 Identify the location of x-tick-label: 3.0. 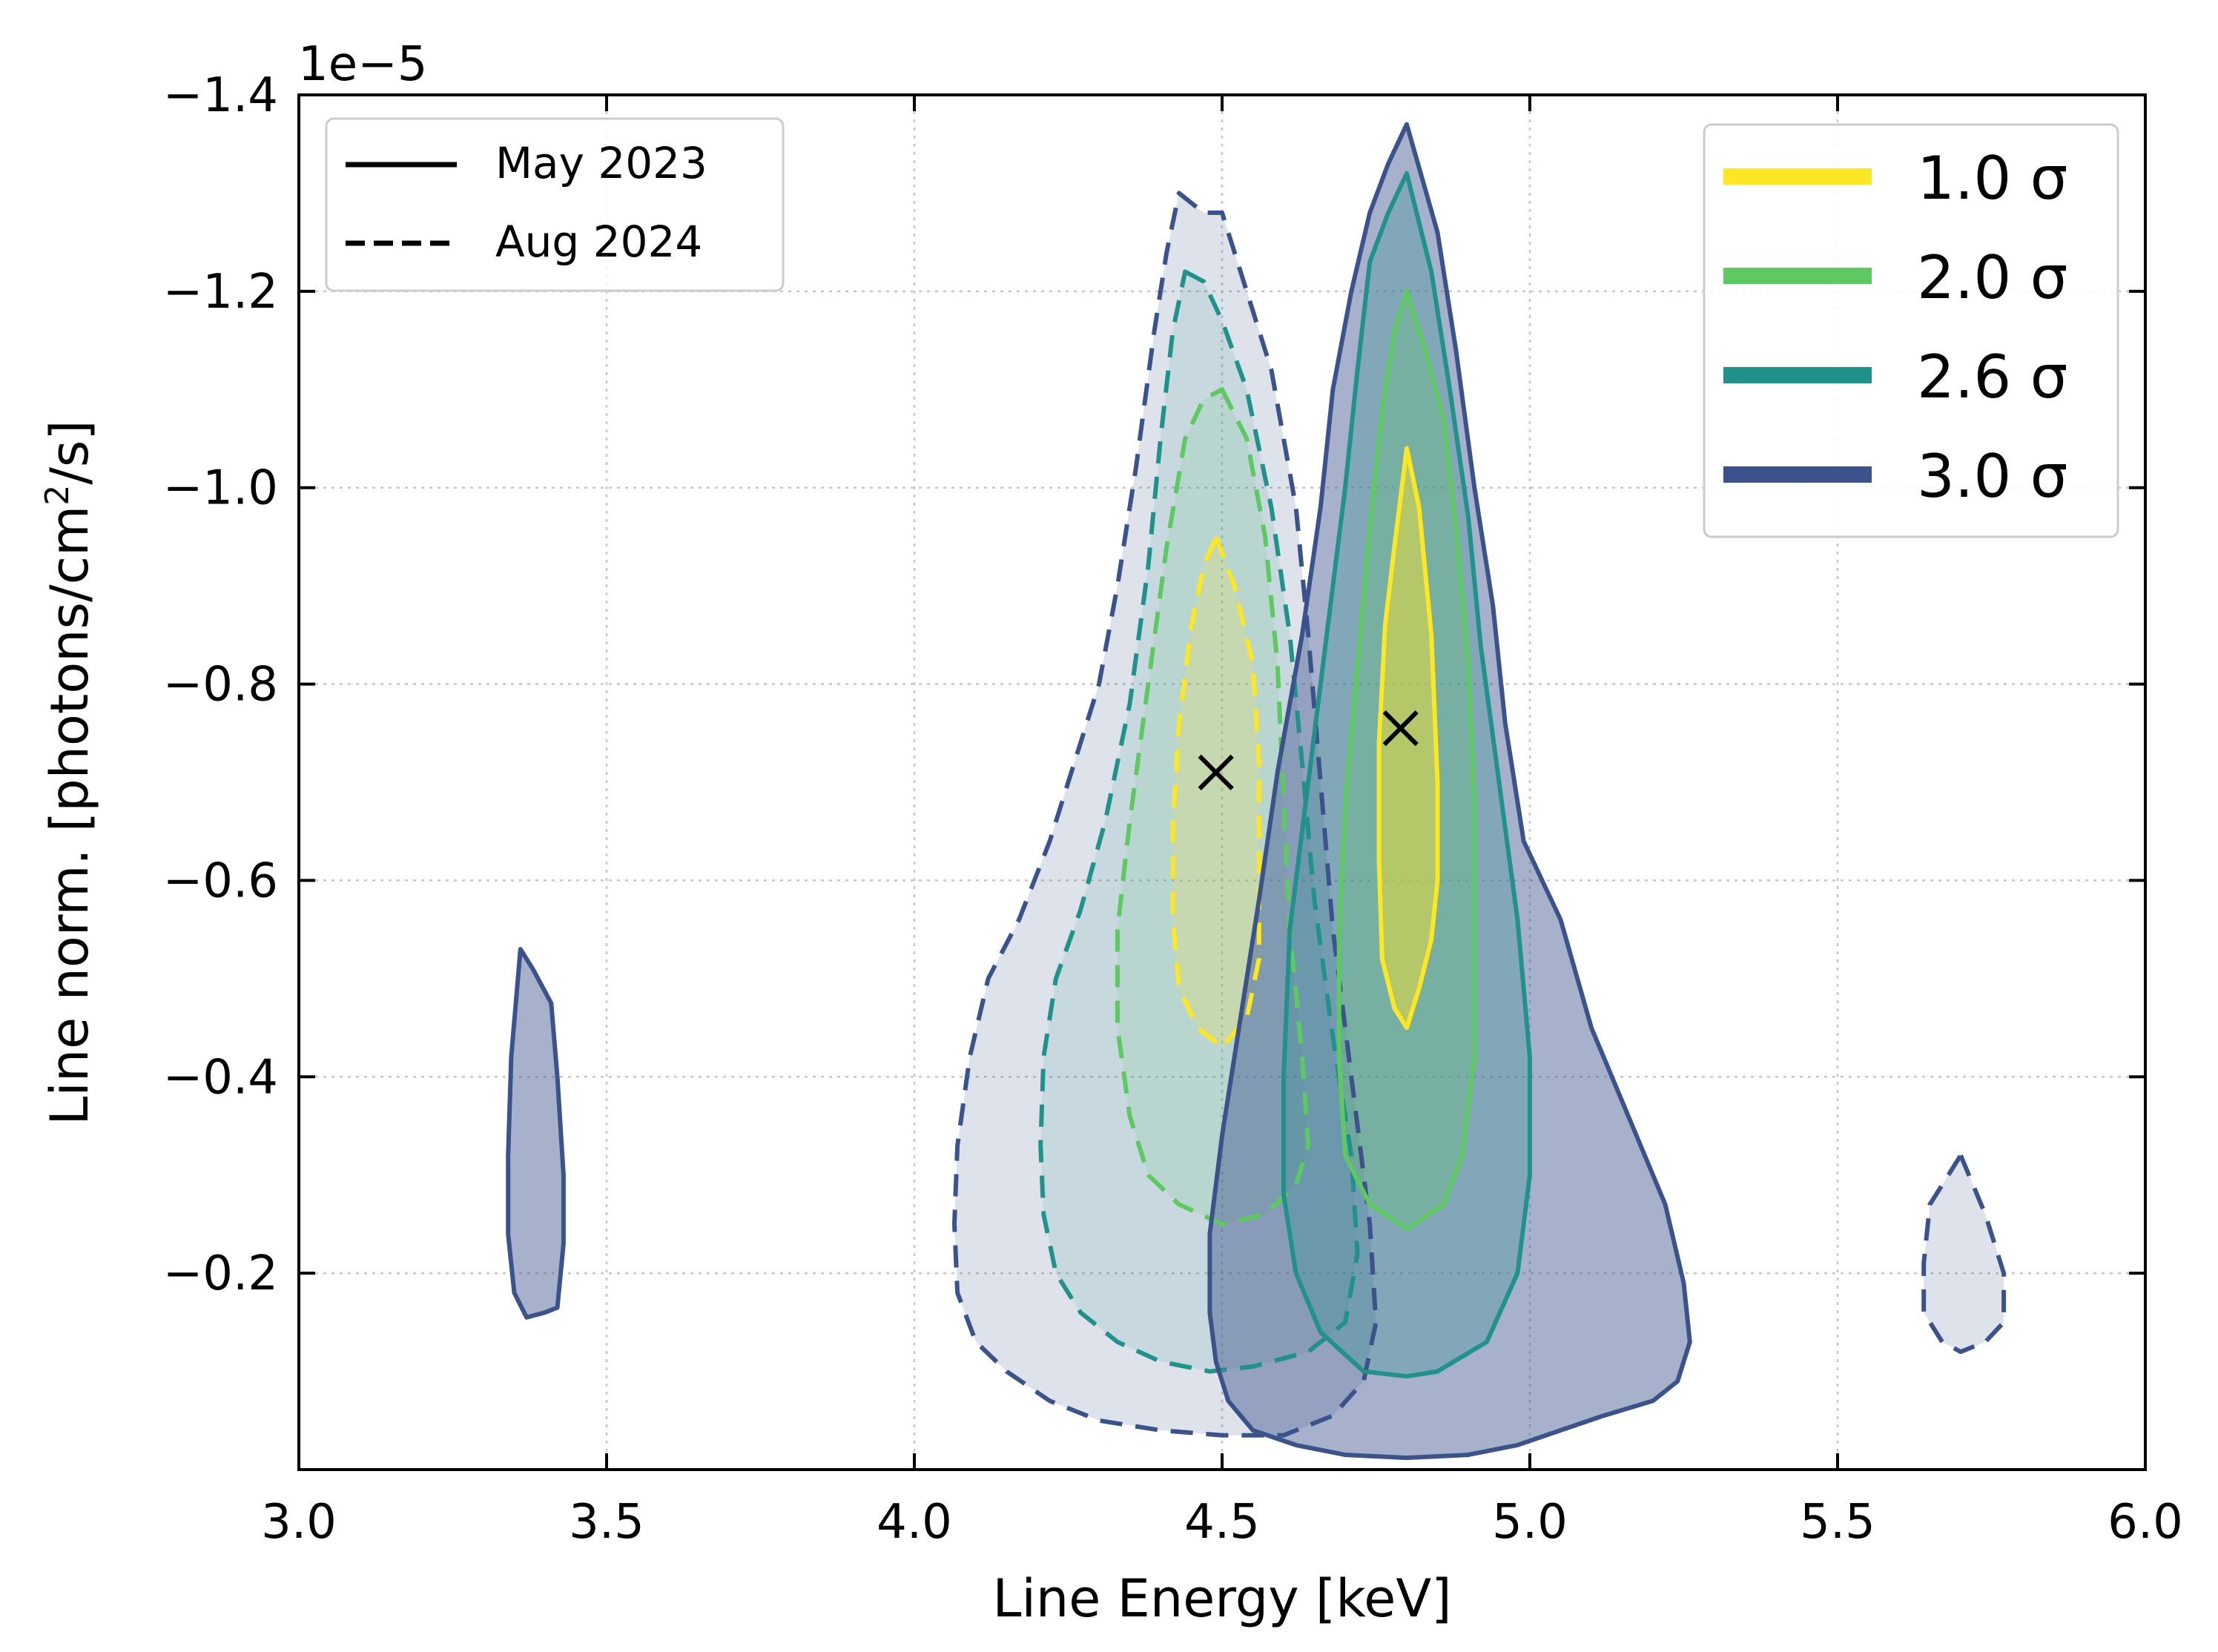
(299, 1522).